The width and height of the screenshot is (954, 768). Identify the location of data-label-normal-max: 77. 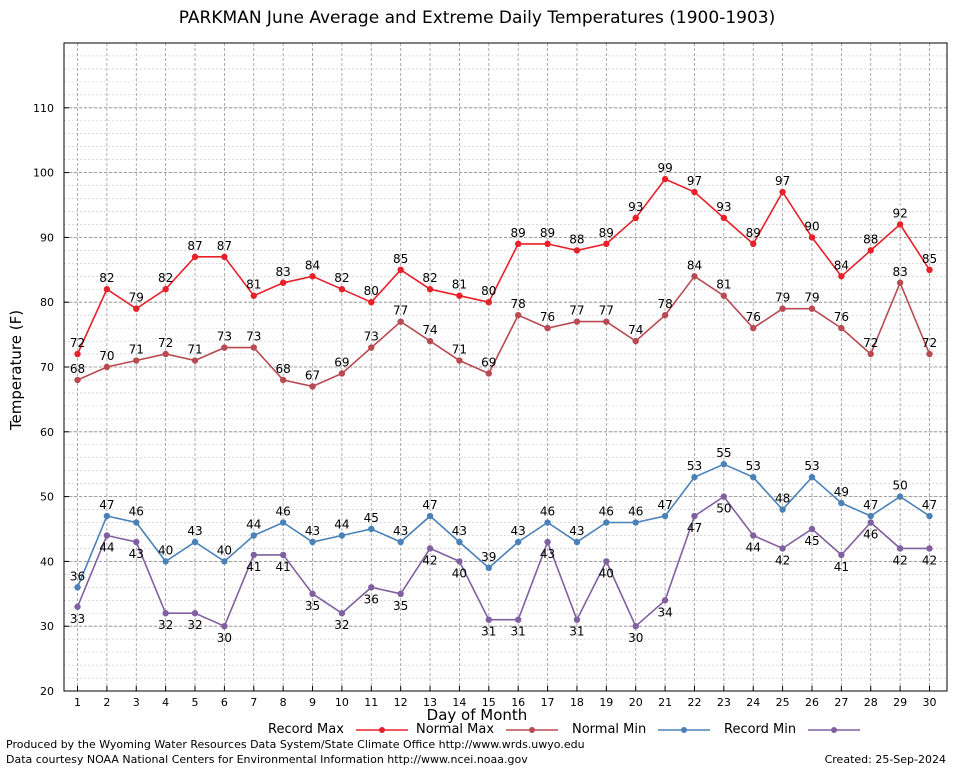
(400, 311).